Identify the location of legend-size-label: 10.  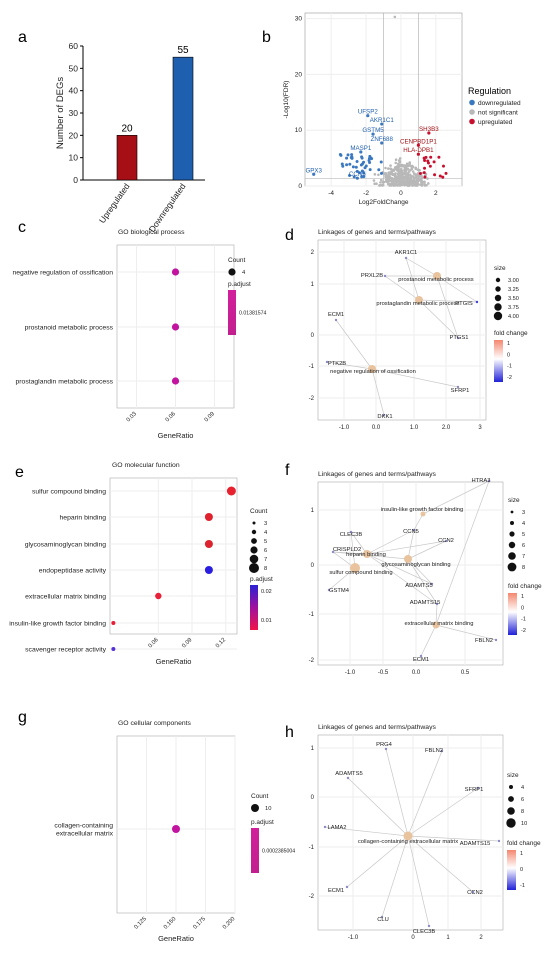
(268, 809).